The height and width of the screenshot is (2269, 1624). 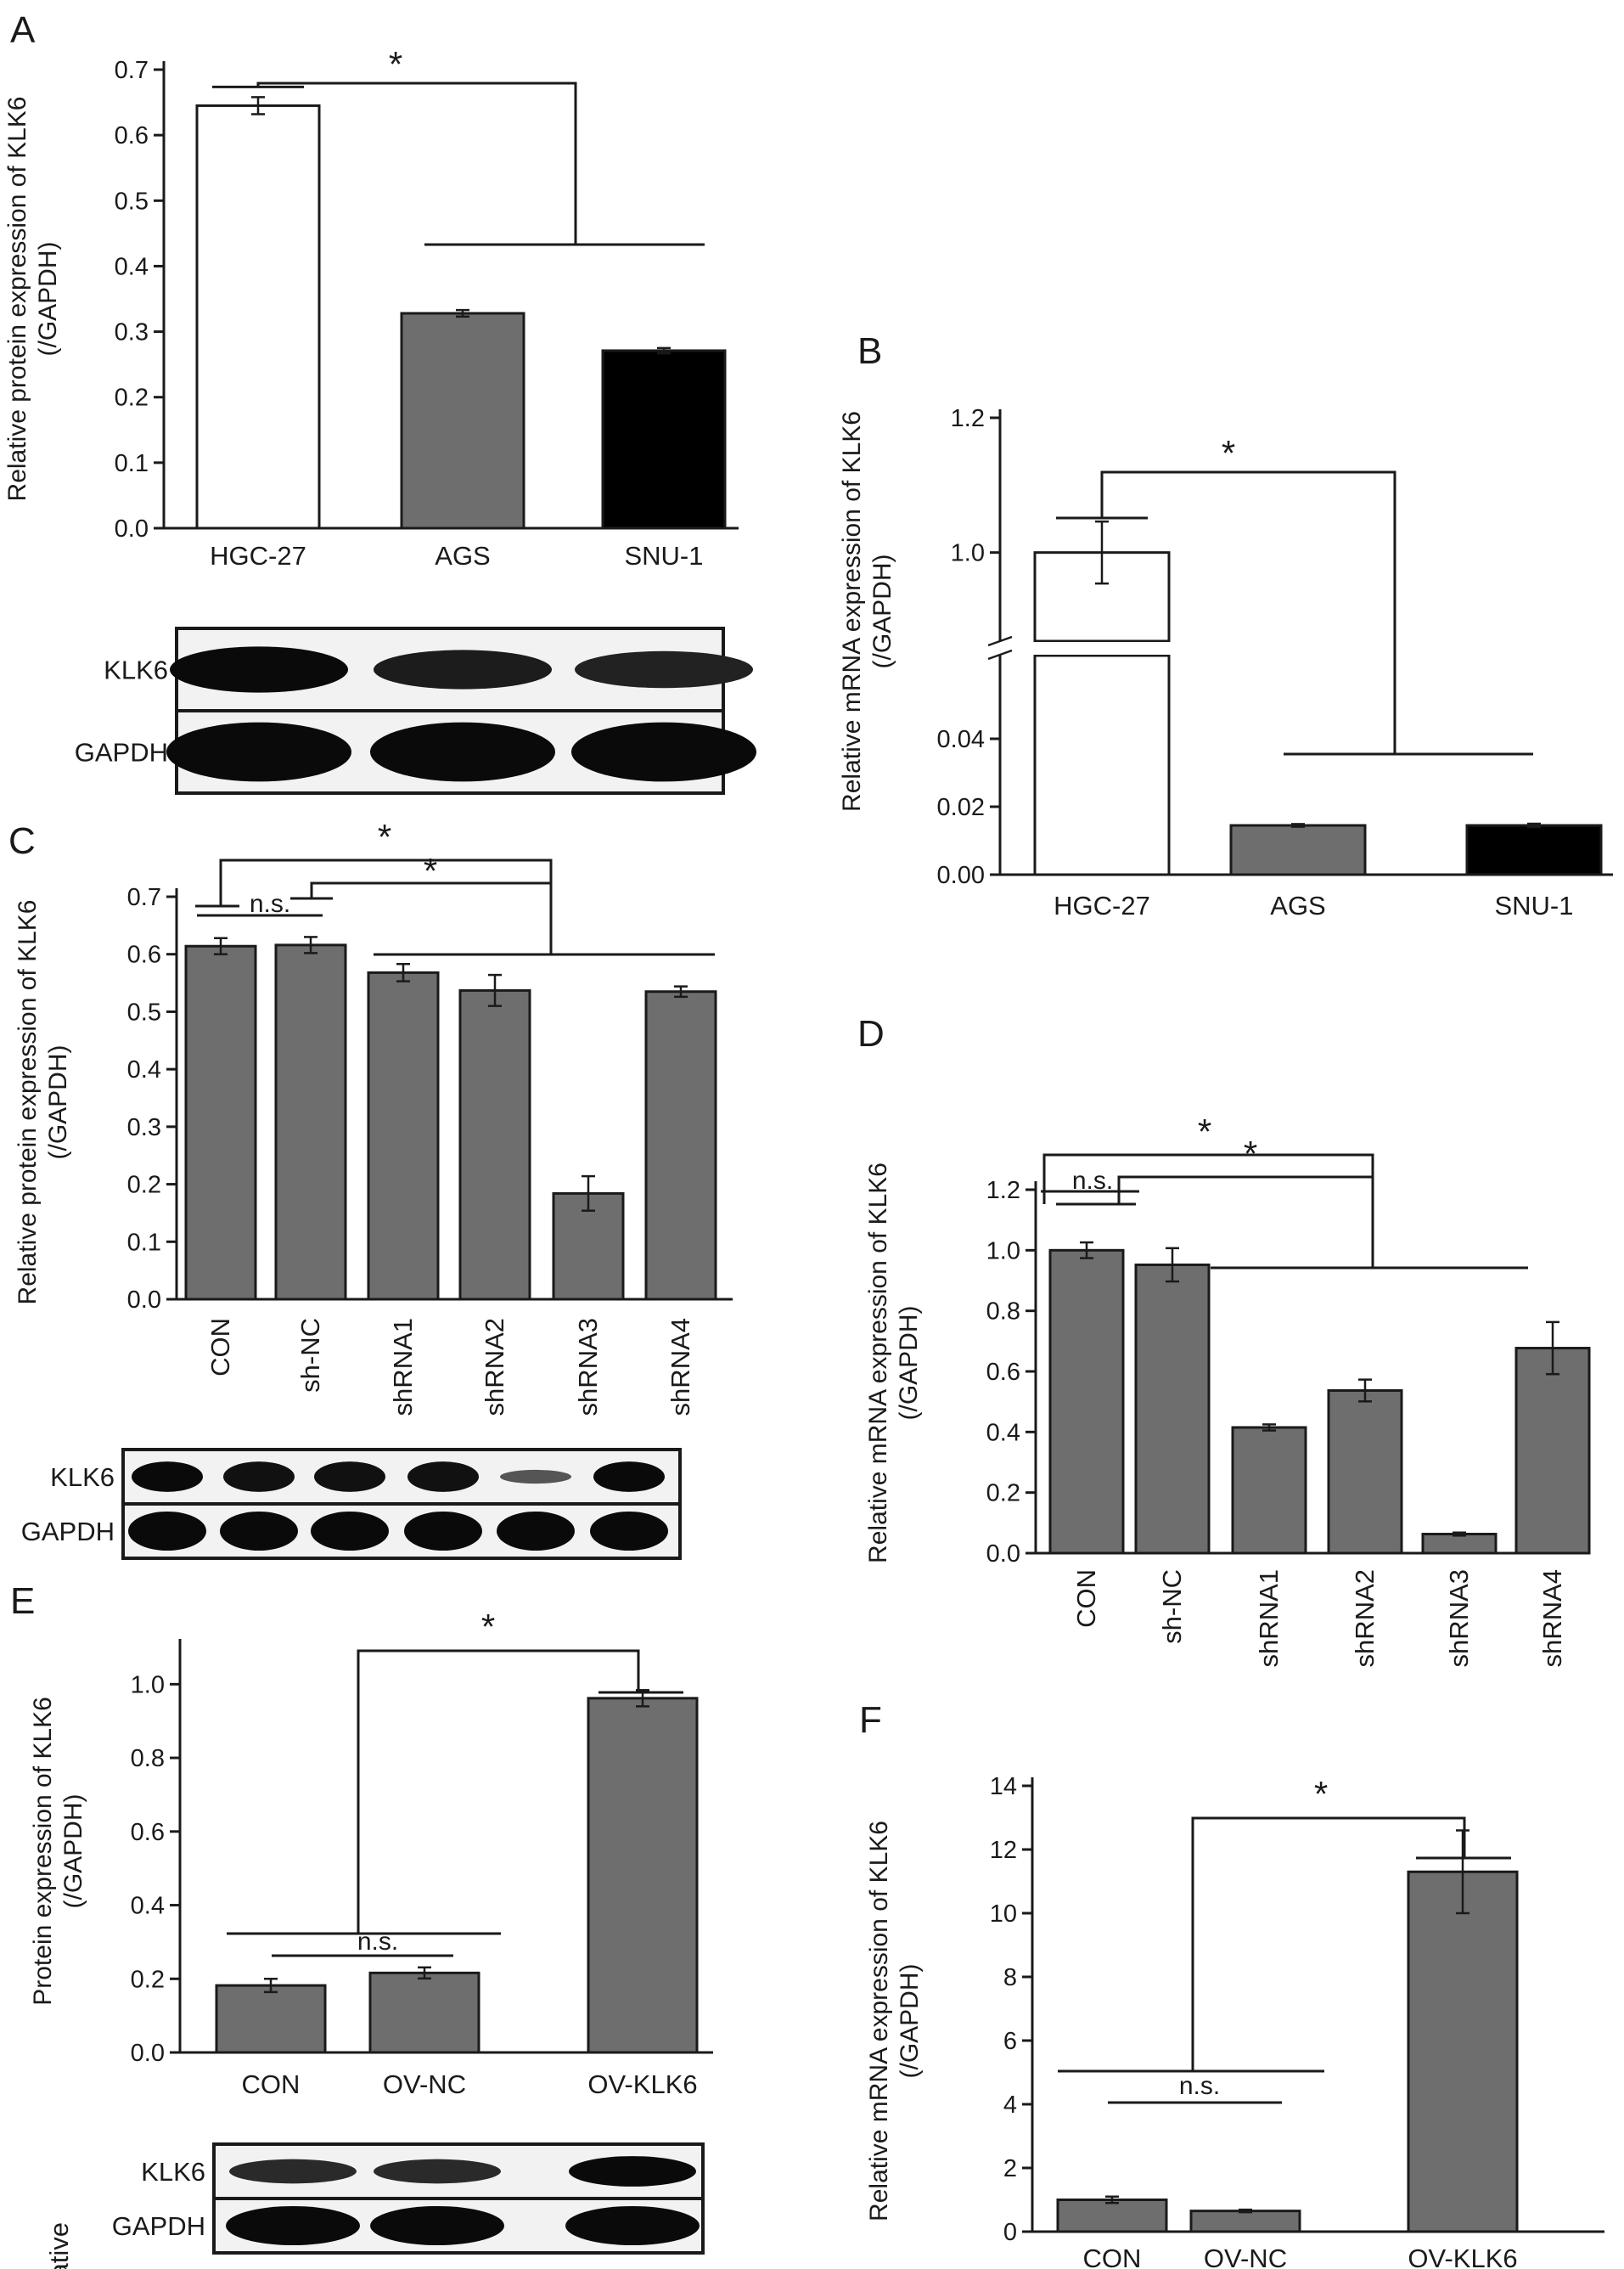 I want to click on bar-E-CON, so click(x=271, y=2019).